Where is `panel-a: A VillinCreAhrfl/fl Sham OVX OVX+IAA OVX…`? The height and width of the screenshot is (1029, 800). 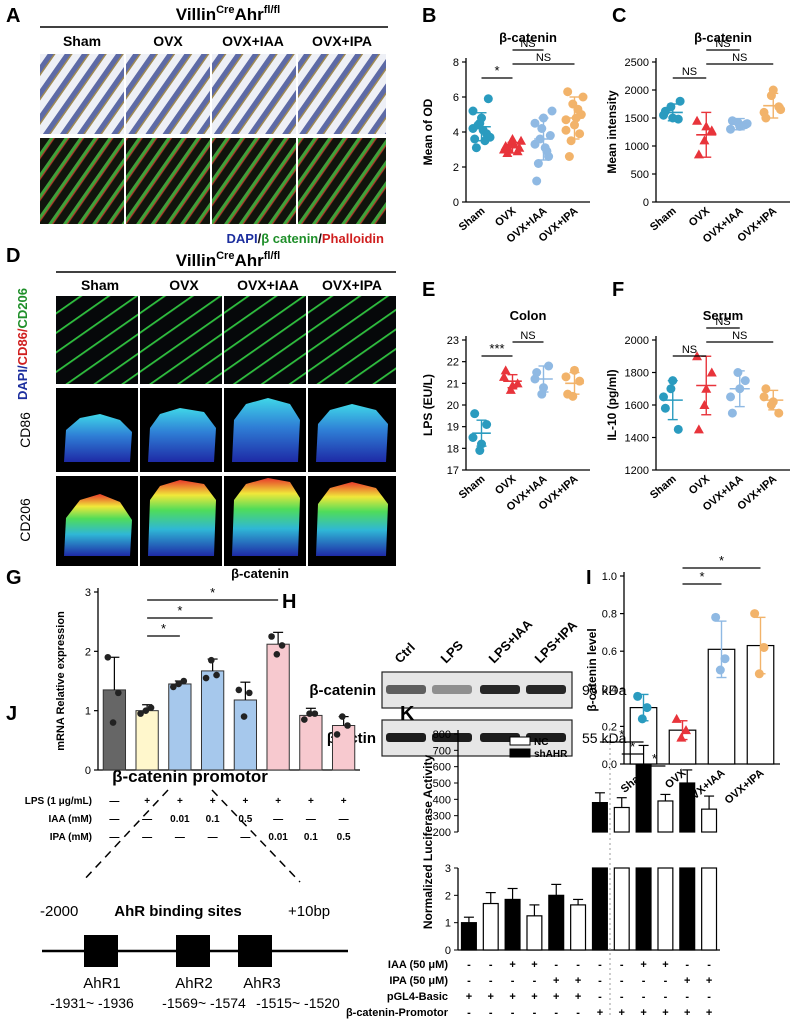 panel-a: A VillinCreAhrfl/fl Sham OVX OVX+IAA OVX… is located at coordinates (197, 125).